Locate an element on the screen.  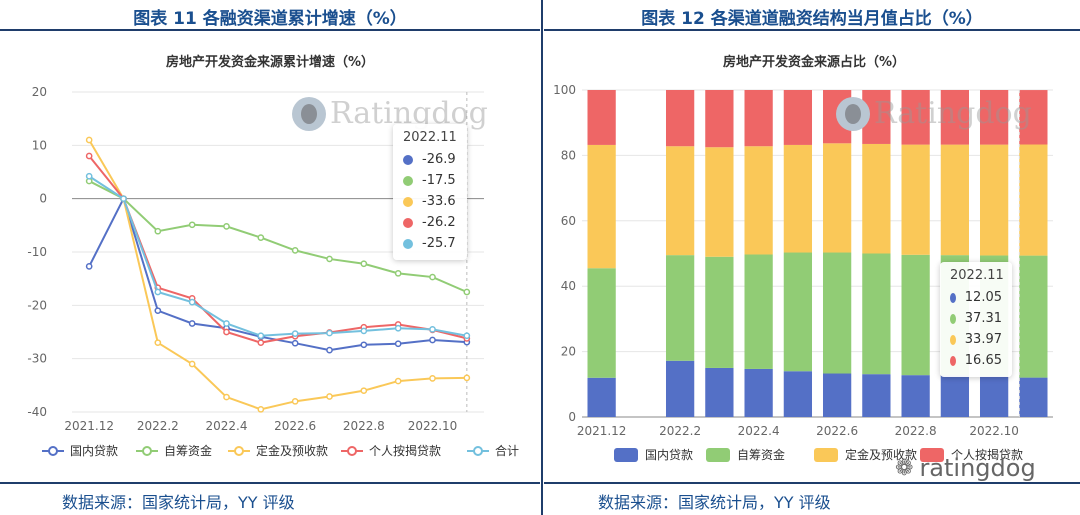
left-tooltip-row: -26.2 is located at coordinates (430, 222).